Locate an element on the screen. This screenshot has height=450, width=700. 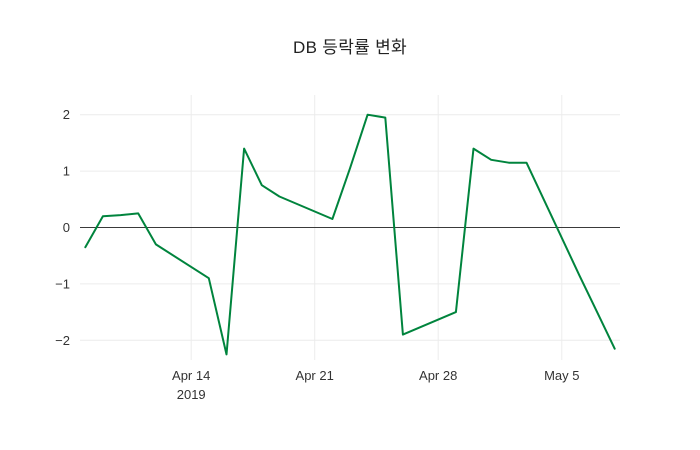
x-tick-label: Apr 21 is located at coordinates (315, 375).